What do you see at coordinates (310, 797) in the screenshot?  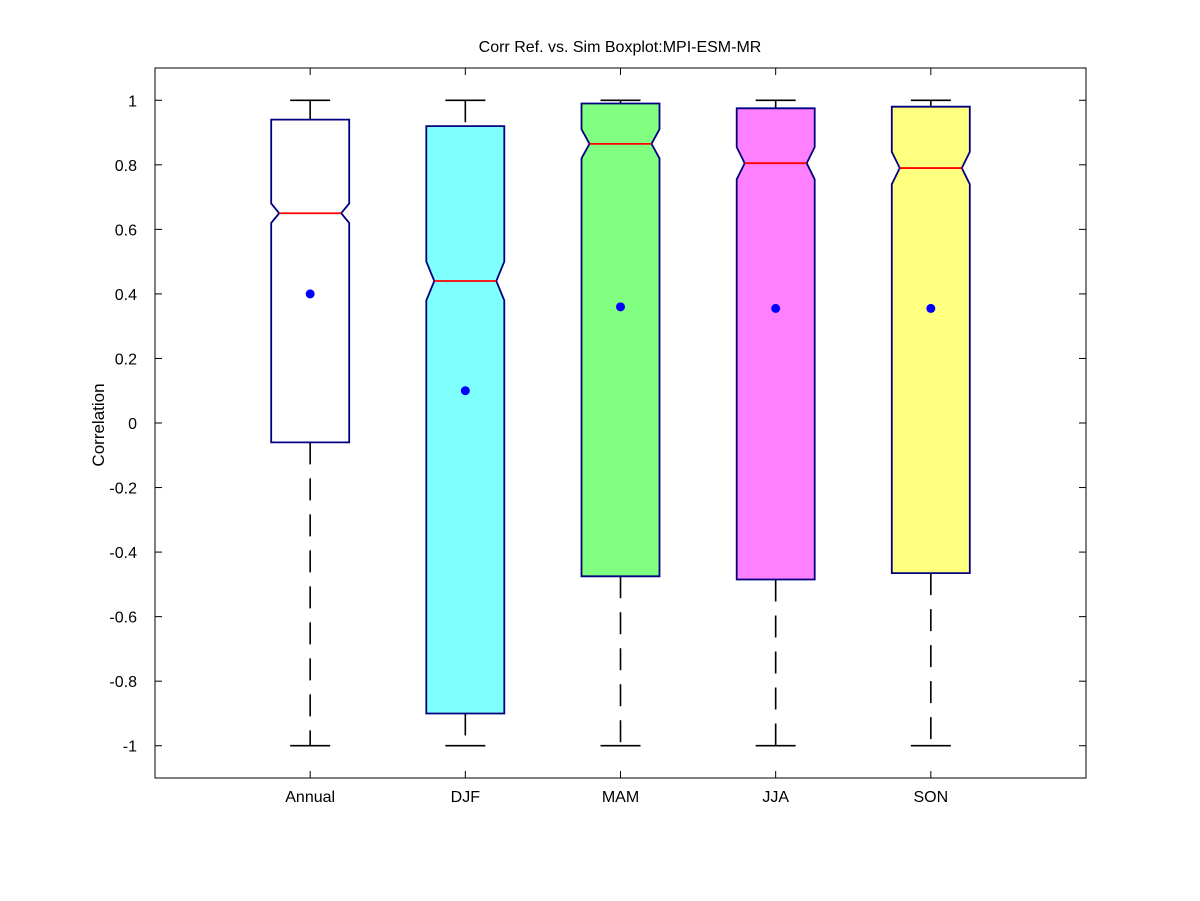 I see `x-tick-label: Annual` at bounding box center [310, 797].